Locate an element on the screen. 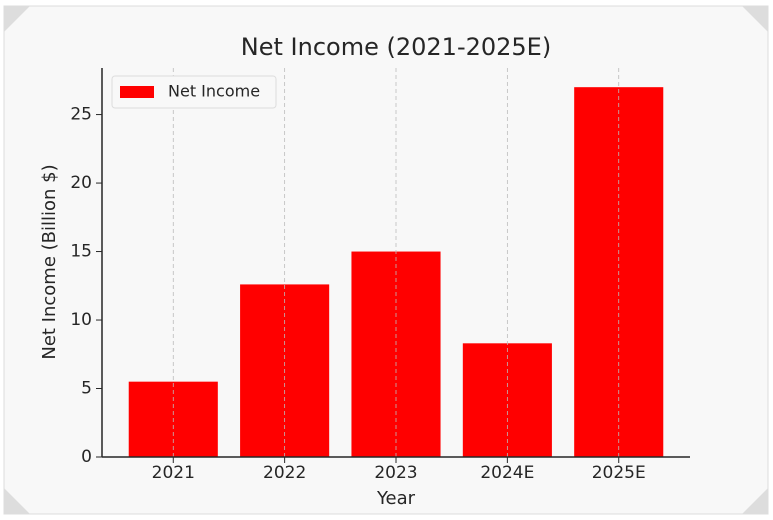 This screenshot has height=520, width=773. y-axis-label: Net Income (Billion $) is located at coordinates (49, 261).